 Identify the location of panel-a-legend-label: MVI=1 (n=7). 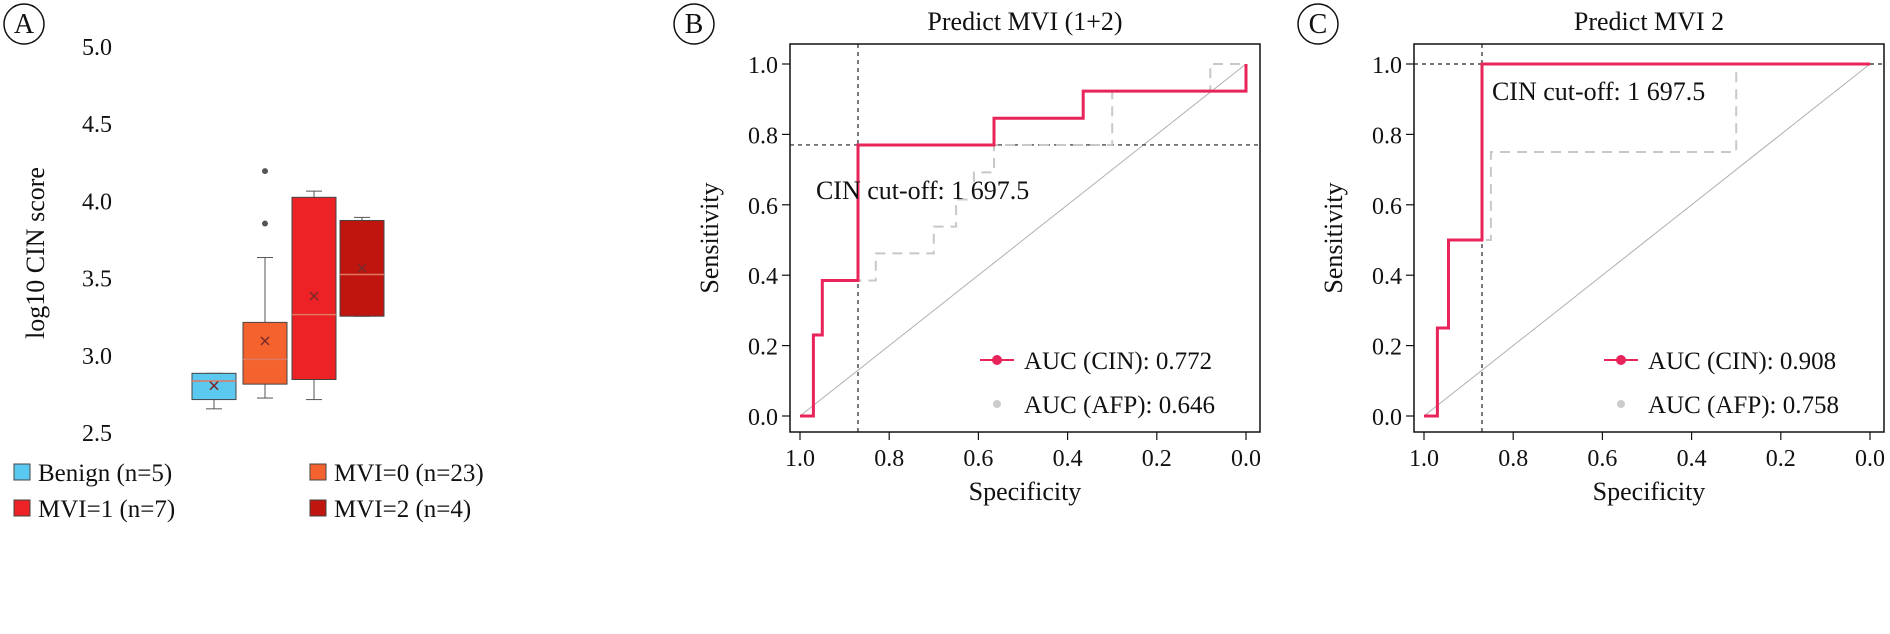
(106, 509).